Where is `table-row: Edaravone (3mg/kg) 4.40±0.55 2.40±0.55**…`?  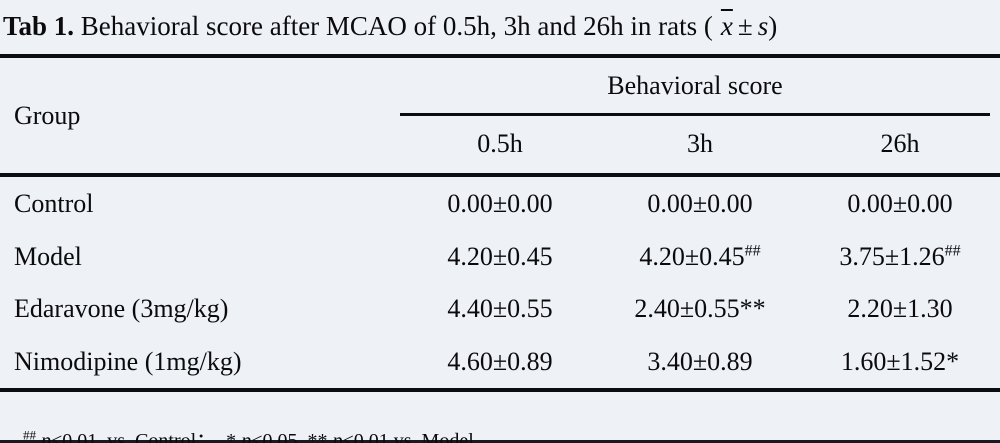 table-row: Edaravone (3mg/kg) 4.40±0.55 2.40±0.55**… is located at coordinates (500, 309).